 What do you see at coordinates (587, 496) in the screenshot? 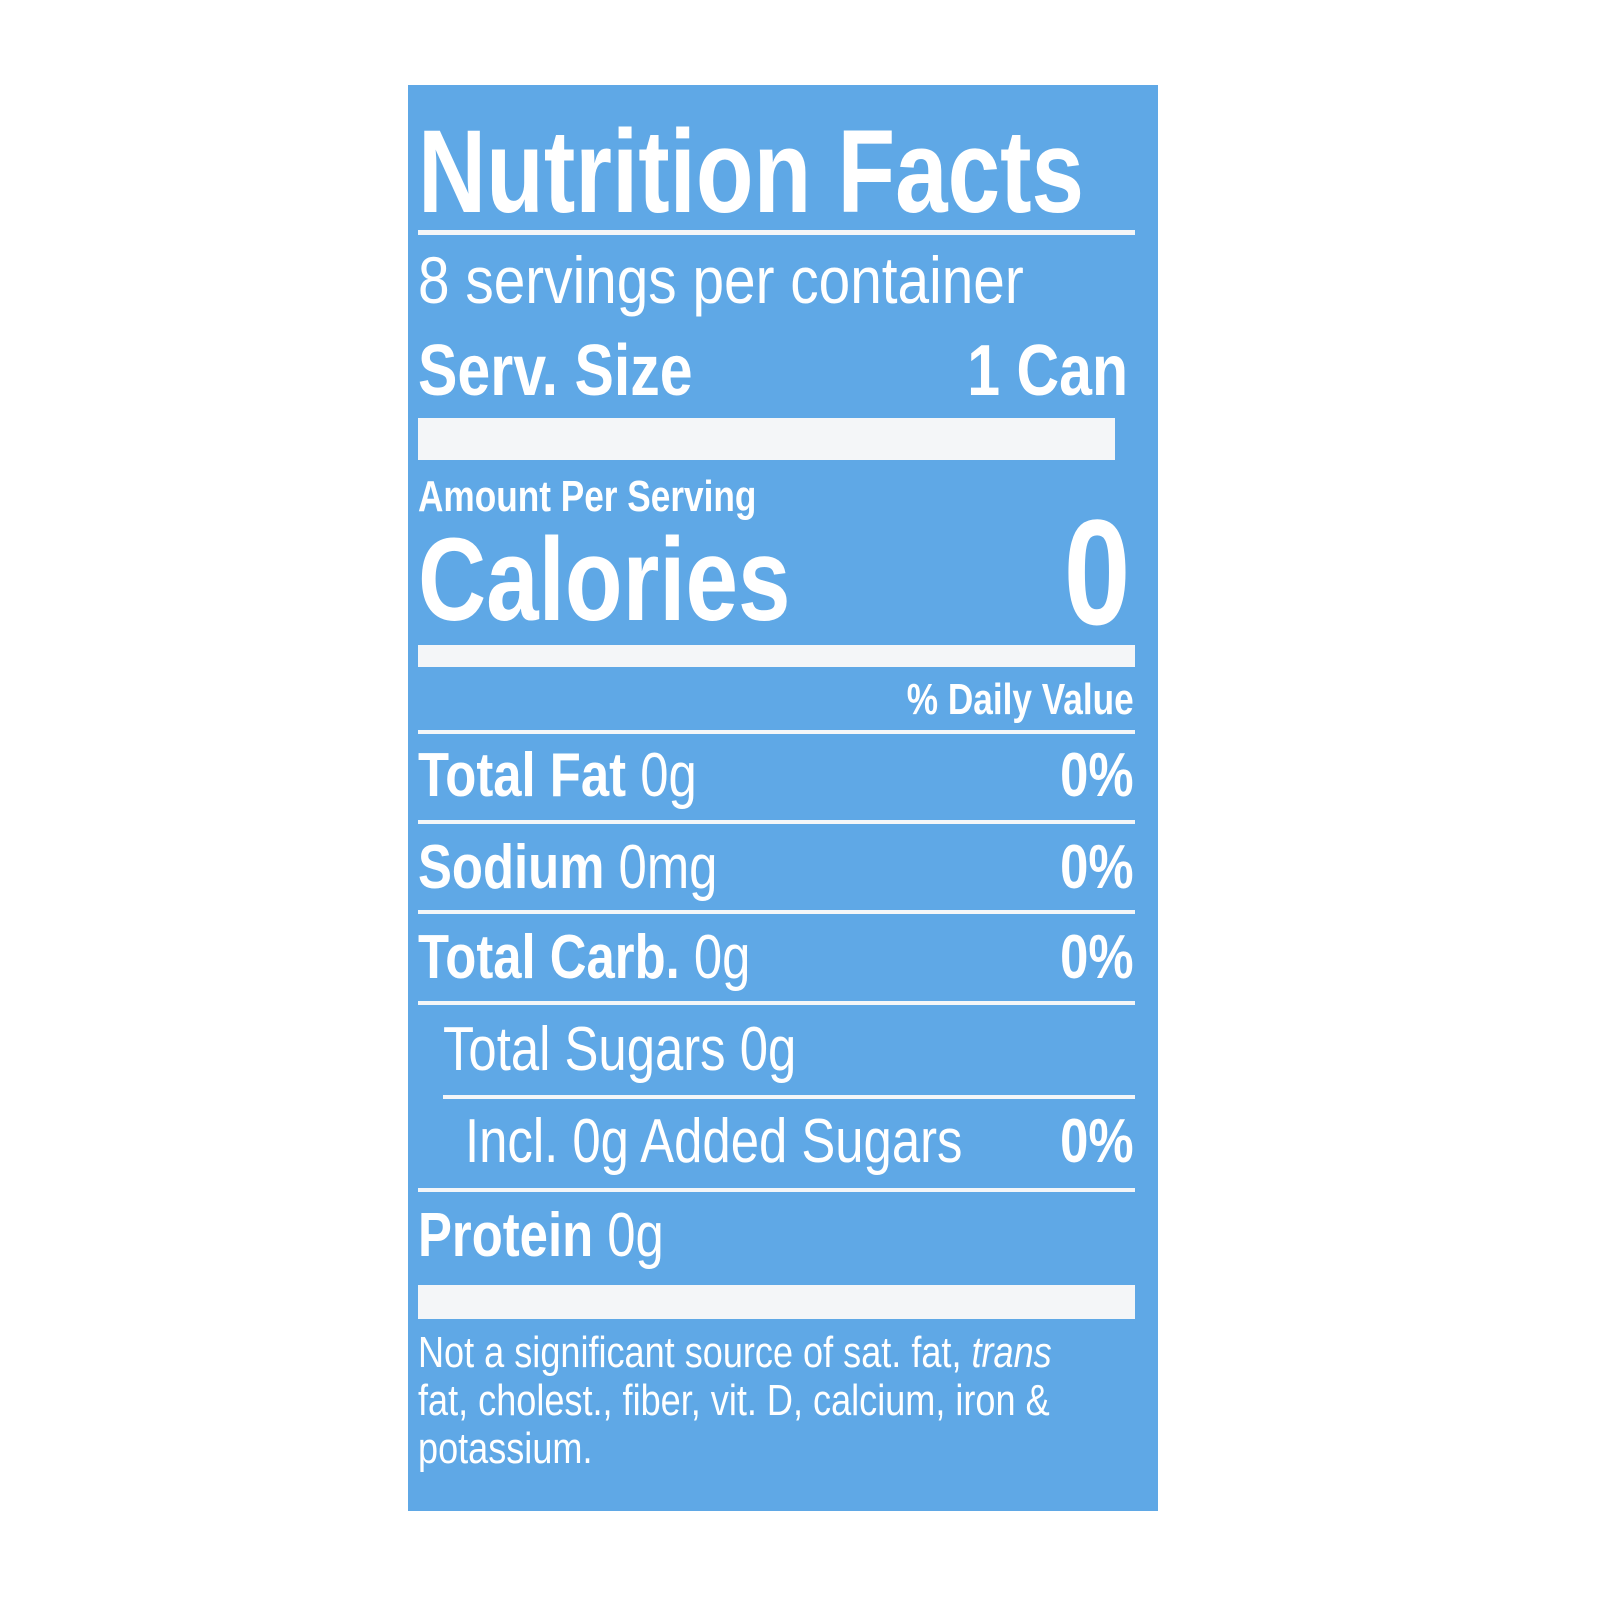
I see `amount-per-serving: Amount Per Serving` at bounding box center [587, 496].